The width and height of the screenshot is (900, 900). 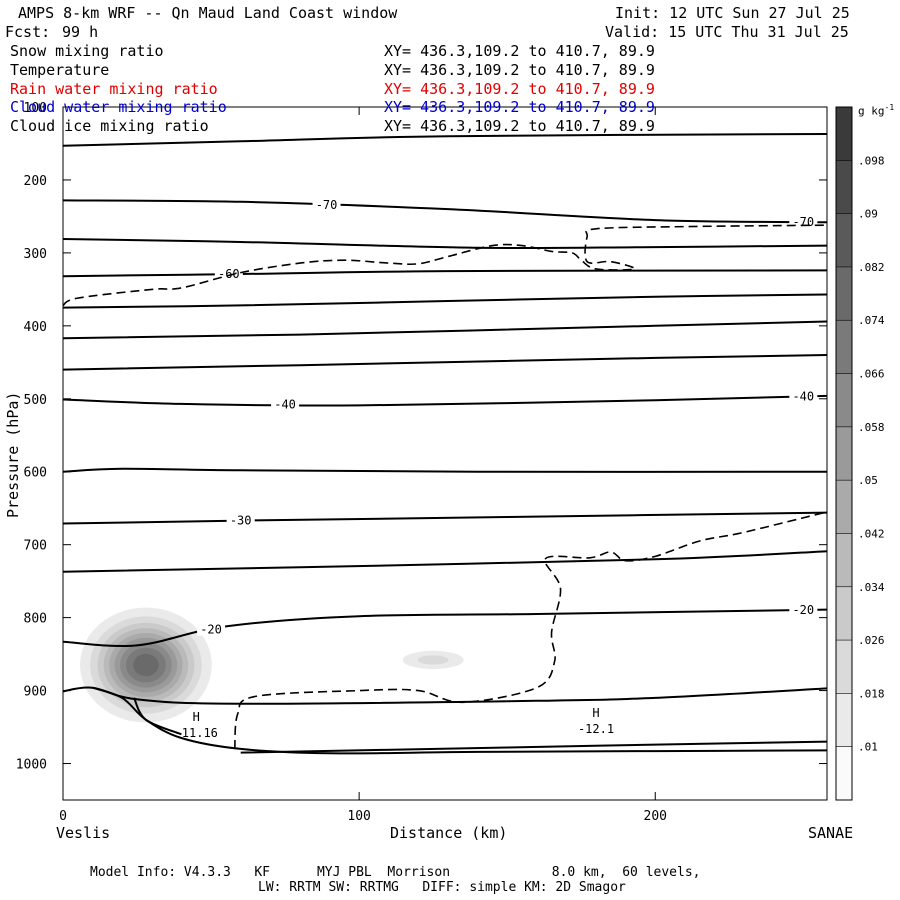 I want to click on y-tick-label: 600, so click(x=35, y=473).